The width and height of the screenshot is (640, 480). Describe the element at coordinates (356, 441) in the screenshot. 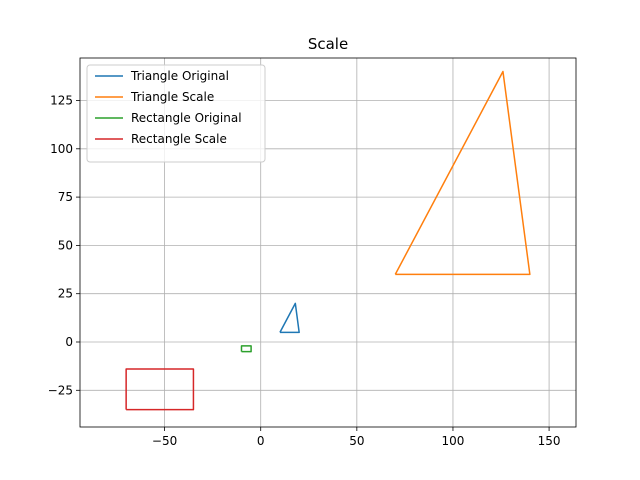

I see `x-tick-label: 50` at that location.